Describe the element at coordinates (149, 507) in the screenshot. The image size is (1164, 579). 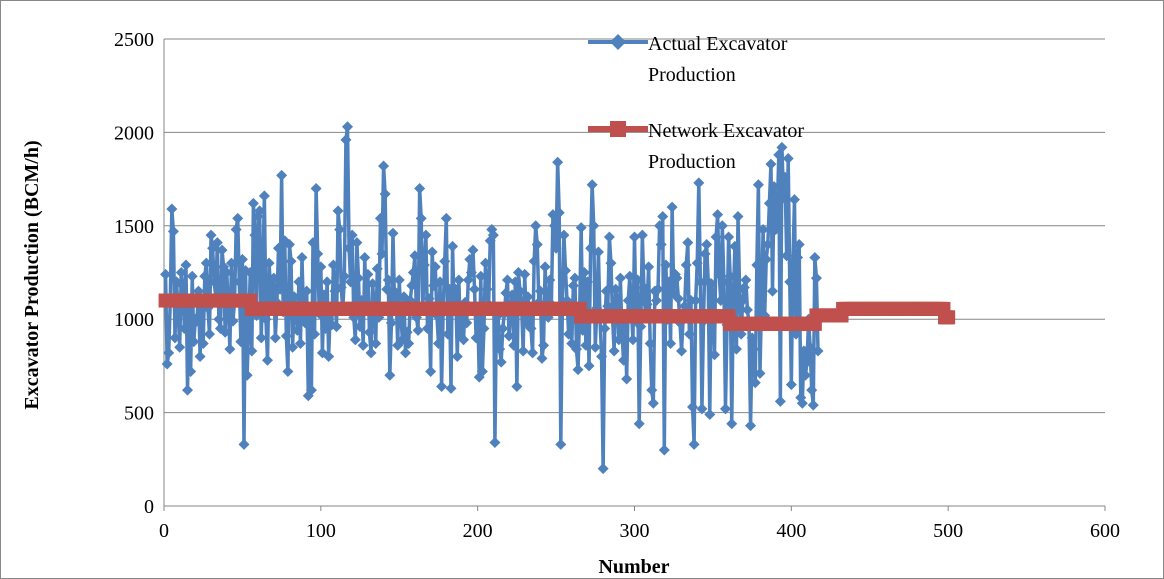
I see `y-tick-label-0: 0` at that location.